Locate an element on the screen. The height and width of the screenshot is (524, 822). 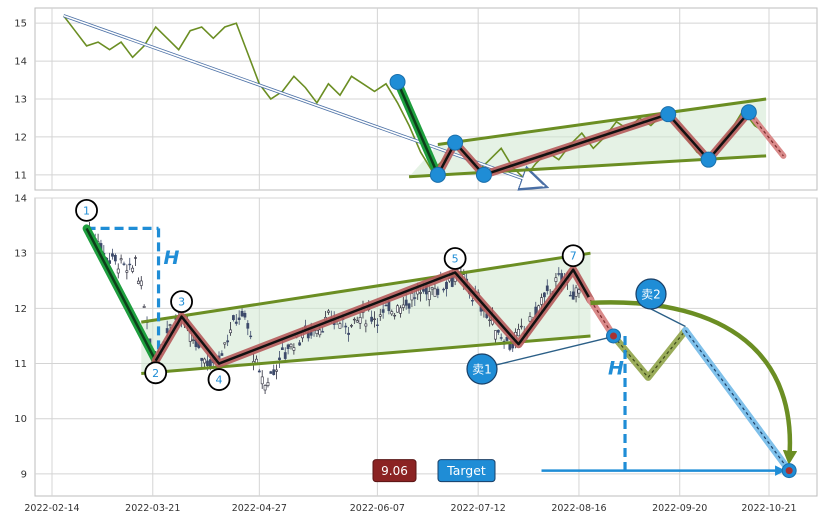
detail-x-tick-label: 2022-03-21 is located at coordinates (152, 508).